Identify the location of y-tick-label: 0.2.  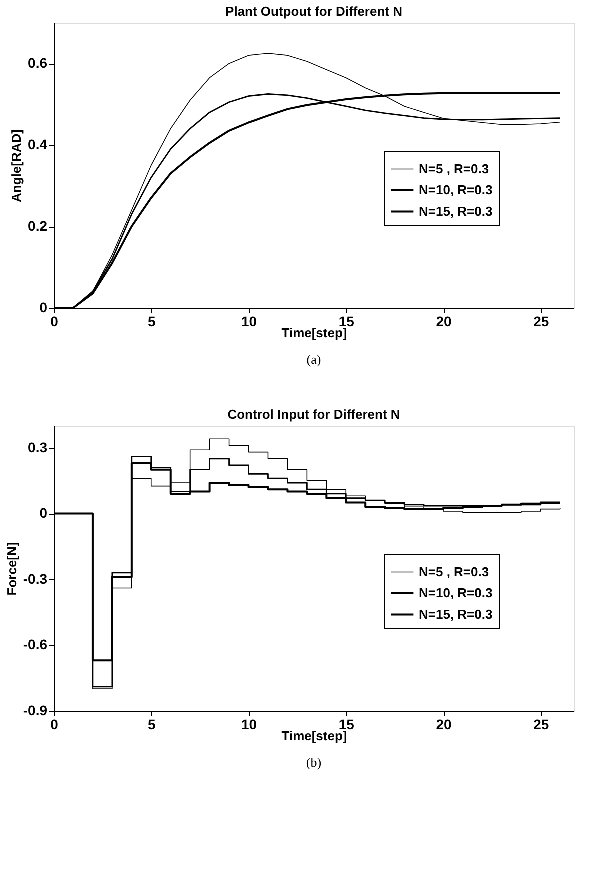
(38, 226).